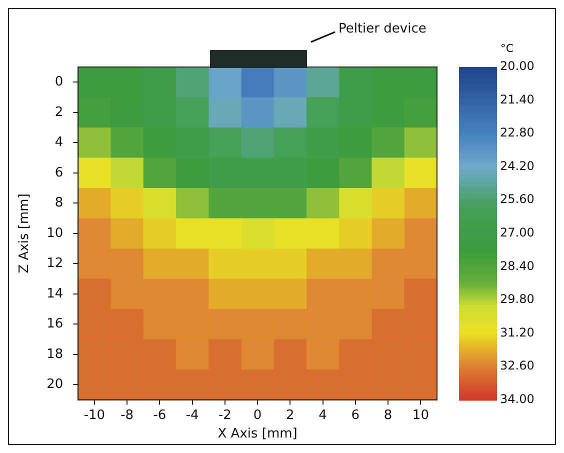 The height and width of the screenshot is (453, 564). I want to click on y-tick-label: 6, so click(59, 172).